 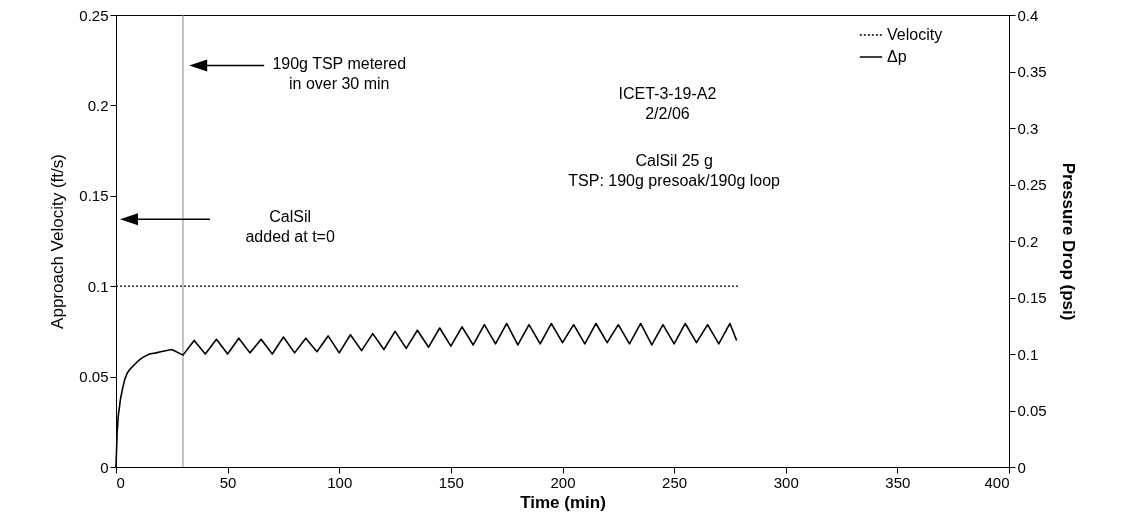 What do you see at coordinates (94, 377) in the screenshot?
I see `y-tick-label: 0.05` at bounding box center [94, 377].